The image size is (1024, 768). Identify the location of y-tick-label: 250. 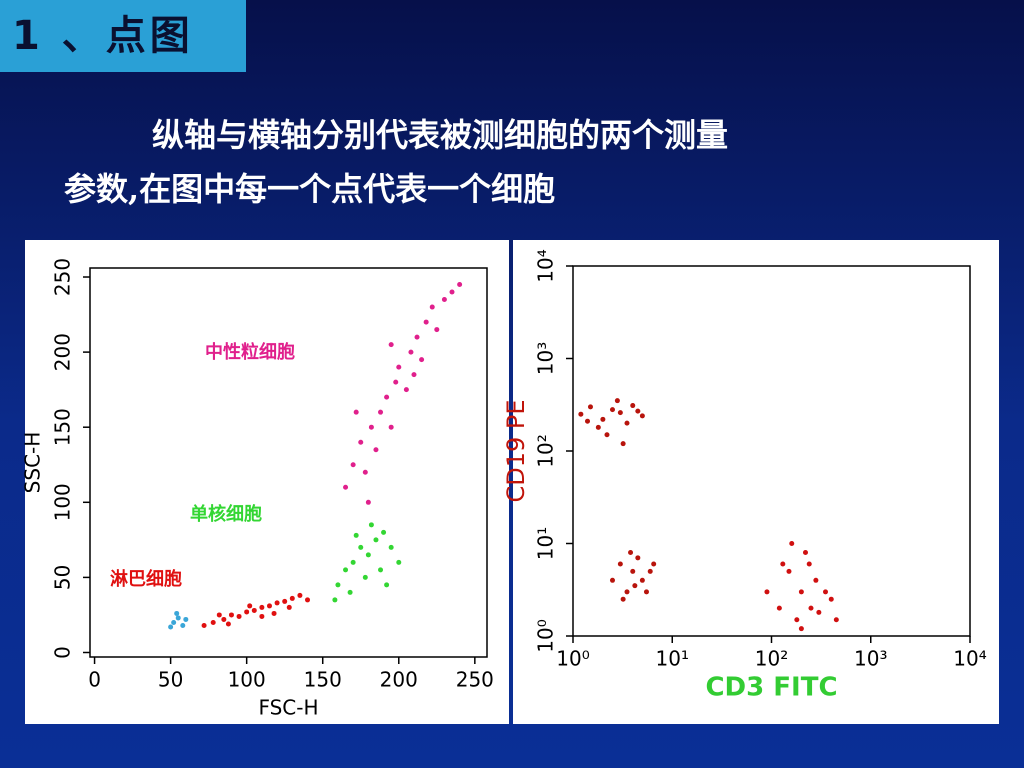
(63, 277).